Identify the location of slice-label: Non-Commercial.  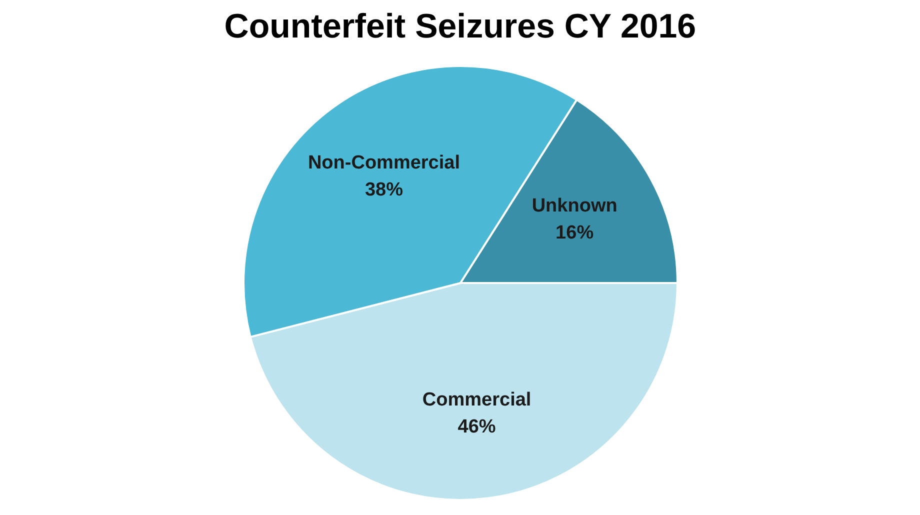
(384, 163).